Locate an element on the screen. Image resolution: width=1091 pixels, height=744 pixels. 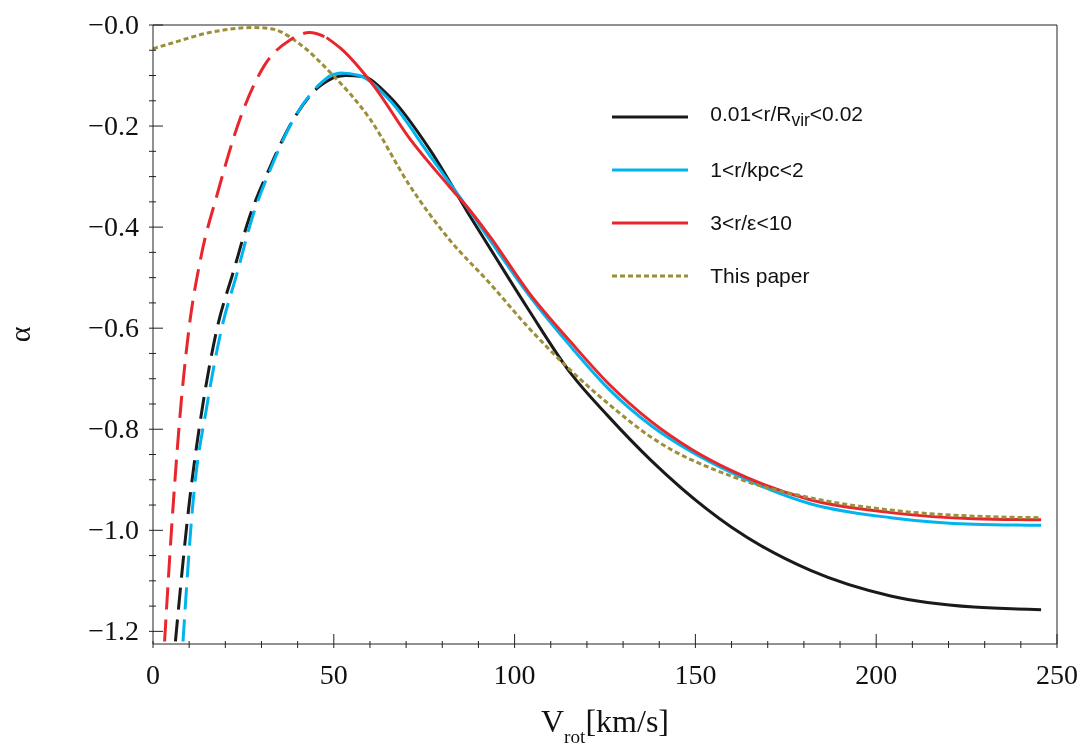
legend-label: 3<r/ε<10 is located at coordinates (751, 222).